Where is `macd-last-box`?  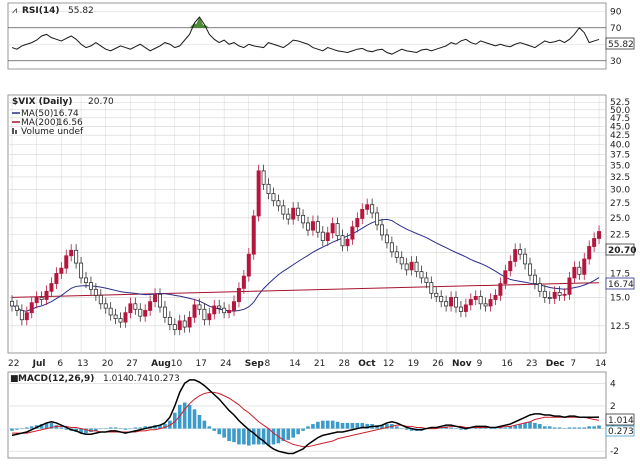
macd-last-box is located at coordinates (620, 419).